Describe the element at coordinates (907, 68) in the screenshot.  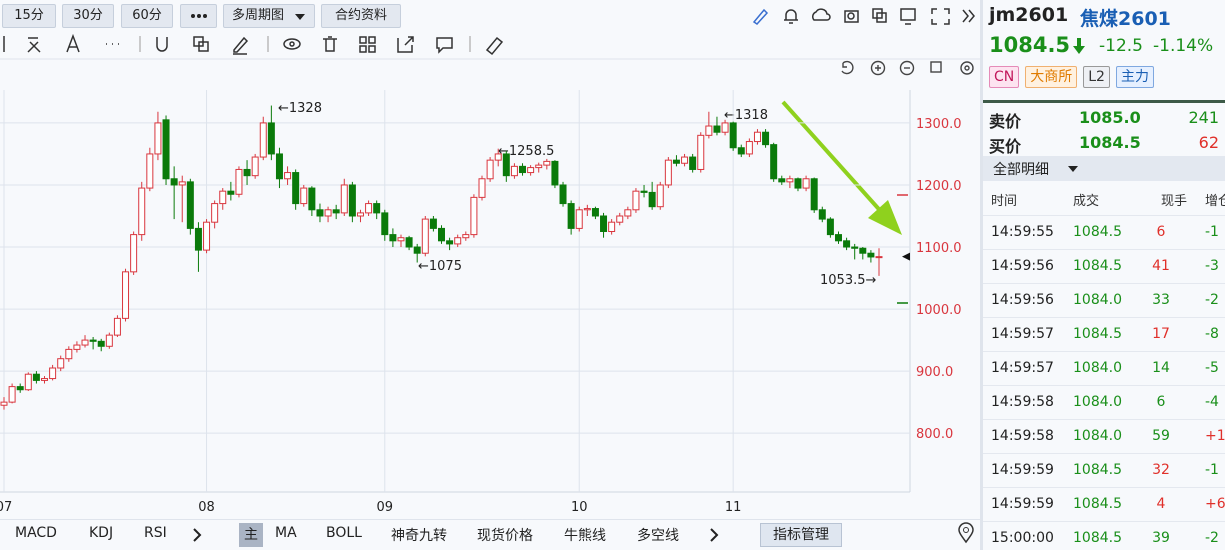
I see `zoom-out` at that location.